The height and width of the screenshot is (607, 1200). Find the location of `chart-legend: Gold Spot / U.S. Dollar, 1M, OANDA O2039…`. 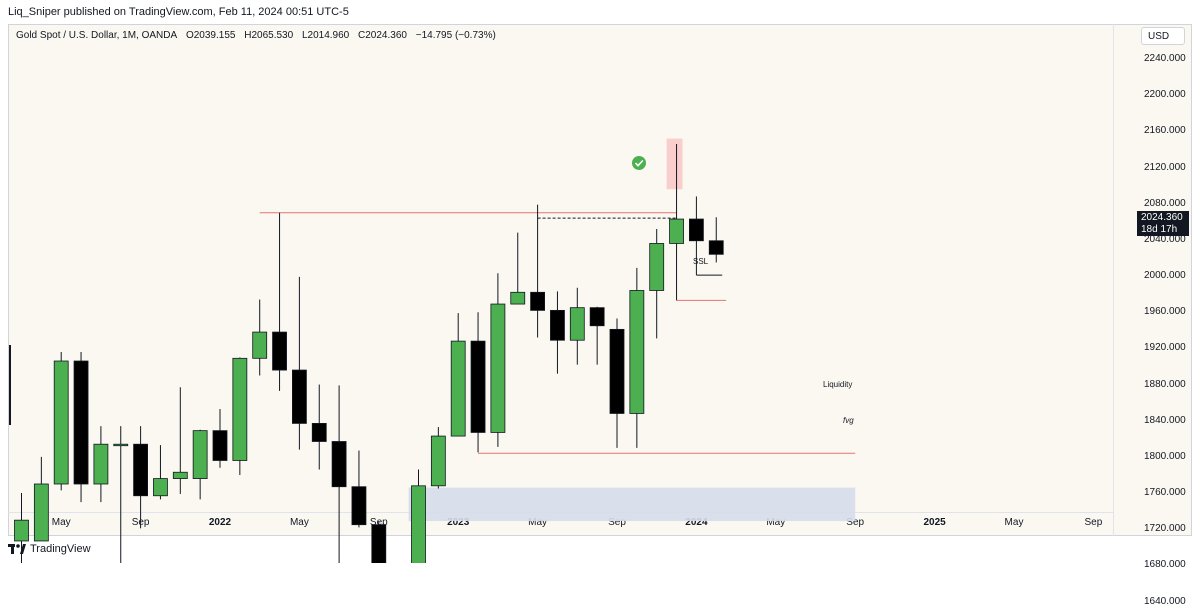

chart-legend: Gold Spot / U.S. Dollar, 1M, OANDA O2039… is located at coordinates (259, 35).